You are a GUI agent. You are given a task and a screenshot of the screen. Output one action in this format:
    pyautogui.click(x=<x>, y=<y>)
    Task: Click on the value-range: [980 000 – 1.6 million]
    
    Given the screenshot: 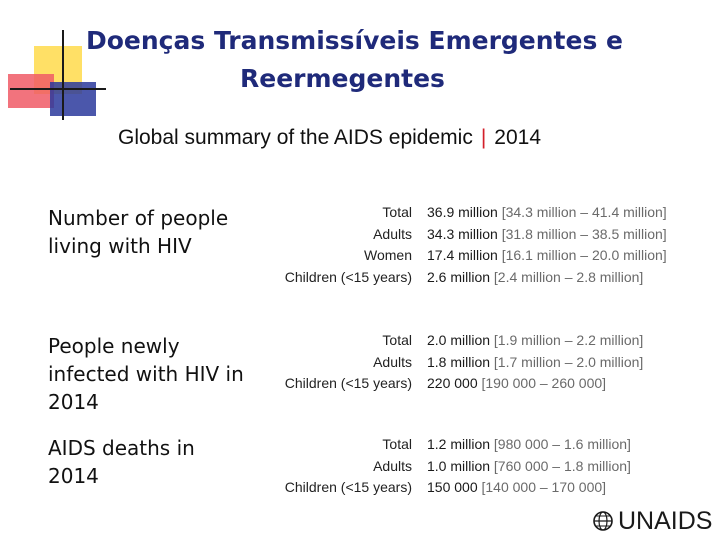 What is the action you would take?
    pyautogui.click(x=562, y=444)
    